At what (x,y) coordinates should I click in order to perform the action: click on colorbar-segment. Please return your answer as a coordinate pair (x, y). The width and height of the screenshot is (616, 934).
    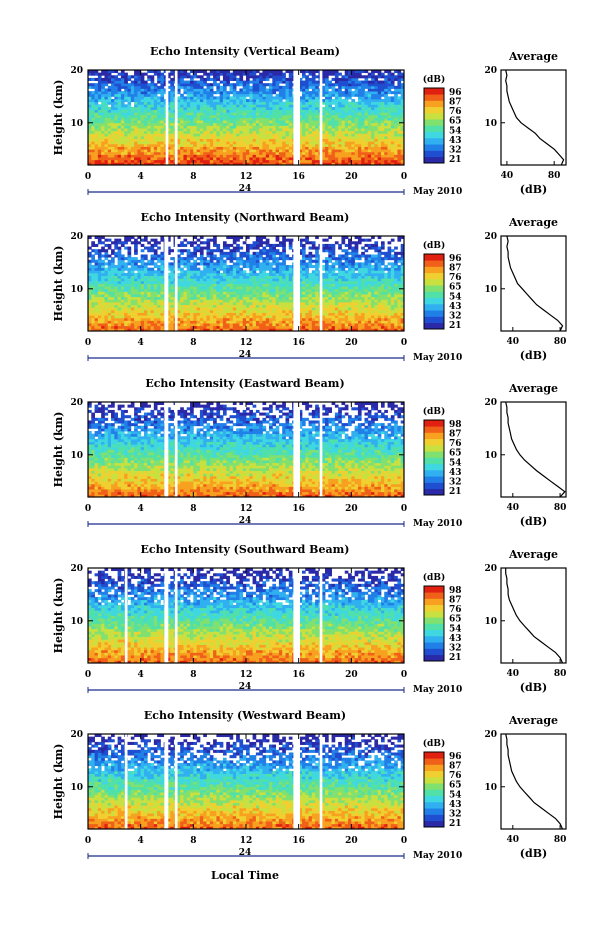
    Looking at the image, I should click on (434, 160).